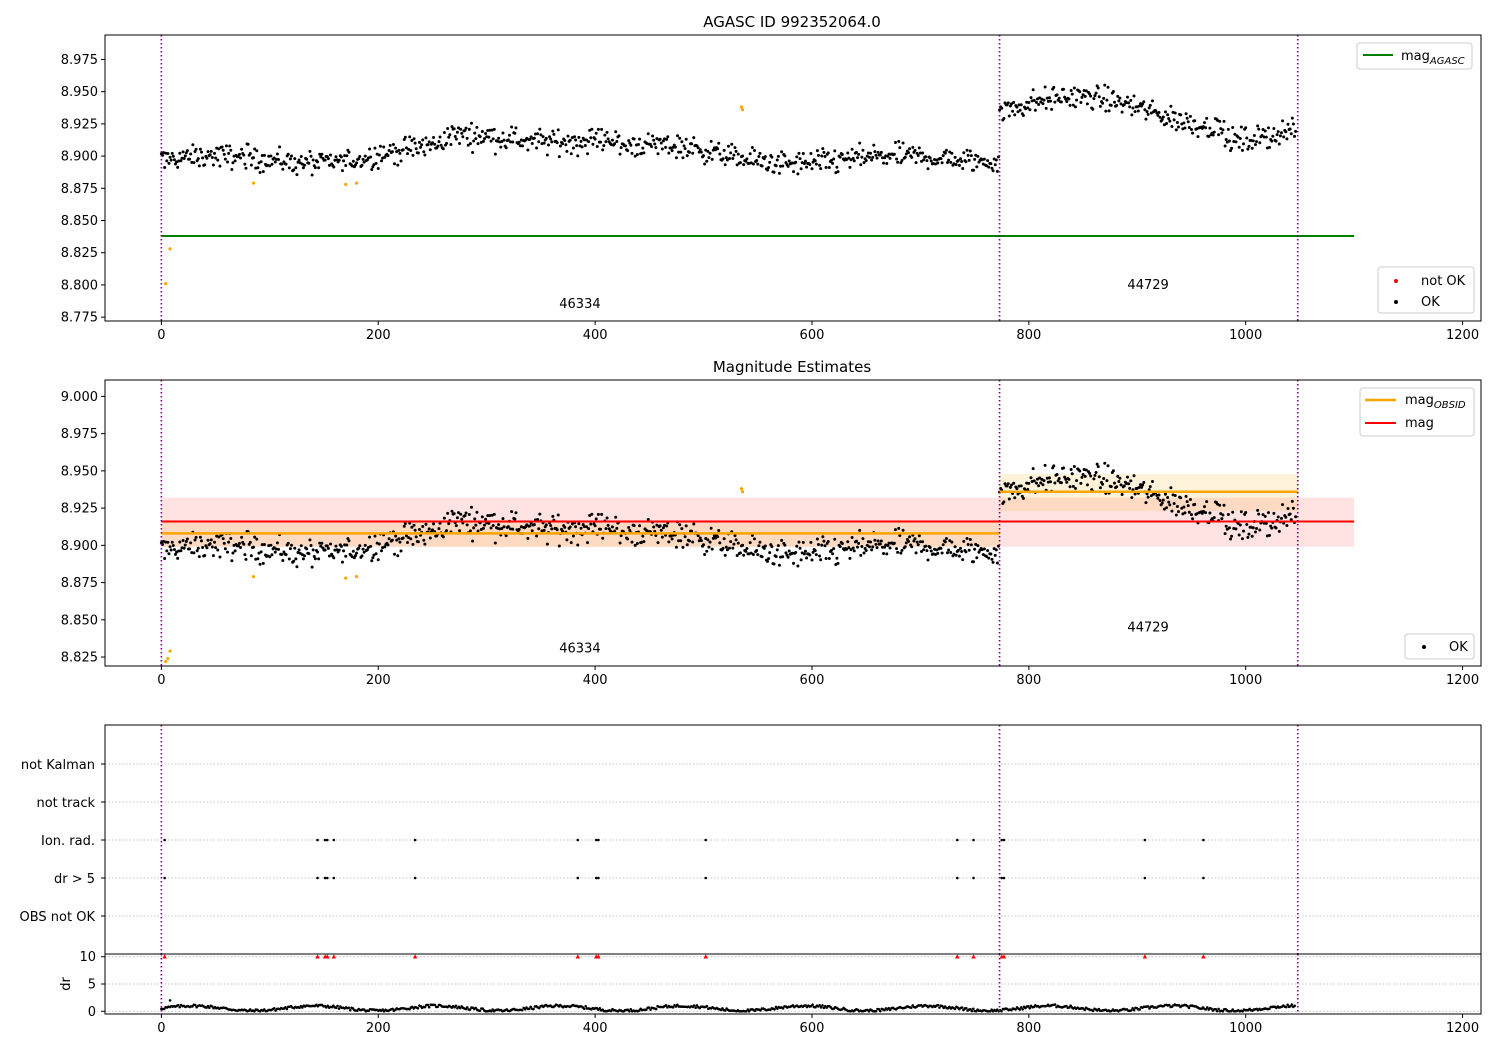 This screenshot has width=1500, height=1050. Describe the element at coordinates (378, 680) in the screenshot. I see `x-tick-label: 200` at that location.